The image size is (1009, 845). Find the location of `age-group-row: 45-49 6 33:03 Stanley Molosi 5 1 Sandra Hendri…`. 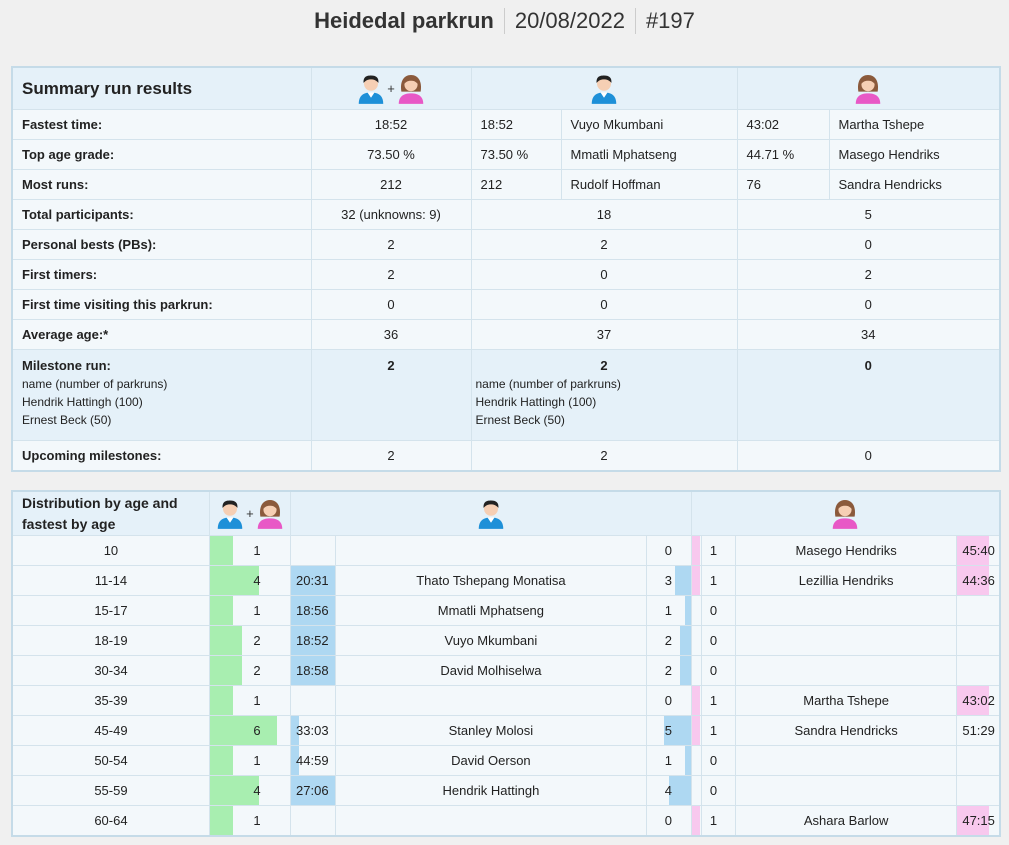

age-group-row: 45-49 6 33:03 Stanley Molosi 5 1 Sandra Hendri… is located at coordinates (506, 730).